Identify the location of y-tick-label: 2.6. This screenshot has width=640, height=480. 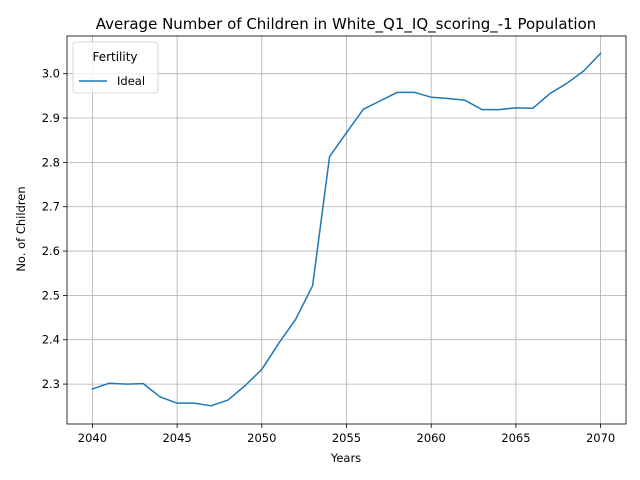
(51, 251).